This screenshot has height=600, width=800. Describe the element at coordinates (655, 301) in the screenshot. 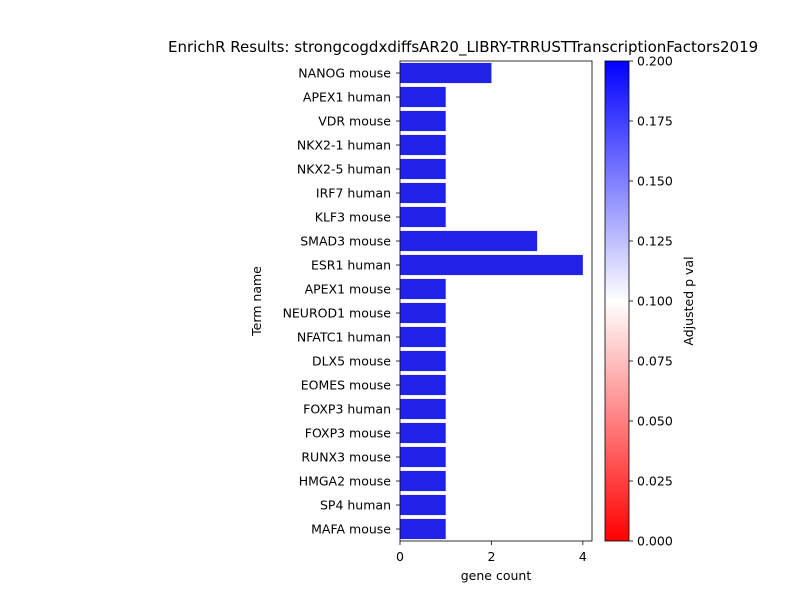

I see `colorbar-tick-label: 0.100` at that location.